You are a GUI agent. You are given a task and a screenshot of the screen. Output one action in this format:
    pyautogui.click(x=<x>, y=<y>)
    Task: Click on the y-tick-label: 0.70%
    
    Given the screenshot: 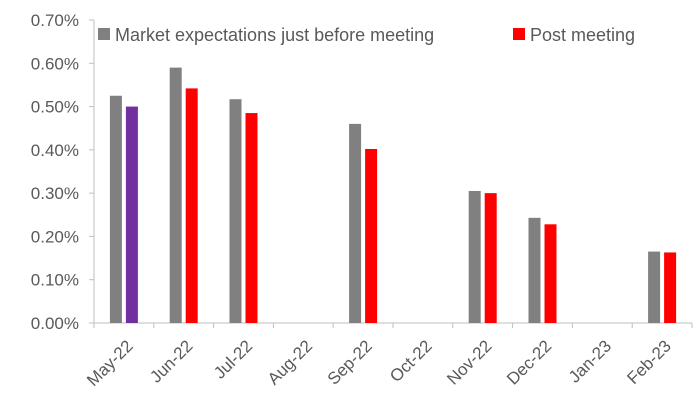 What is the action you would take?
    pyautogui.click(x=55, y=20)
    